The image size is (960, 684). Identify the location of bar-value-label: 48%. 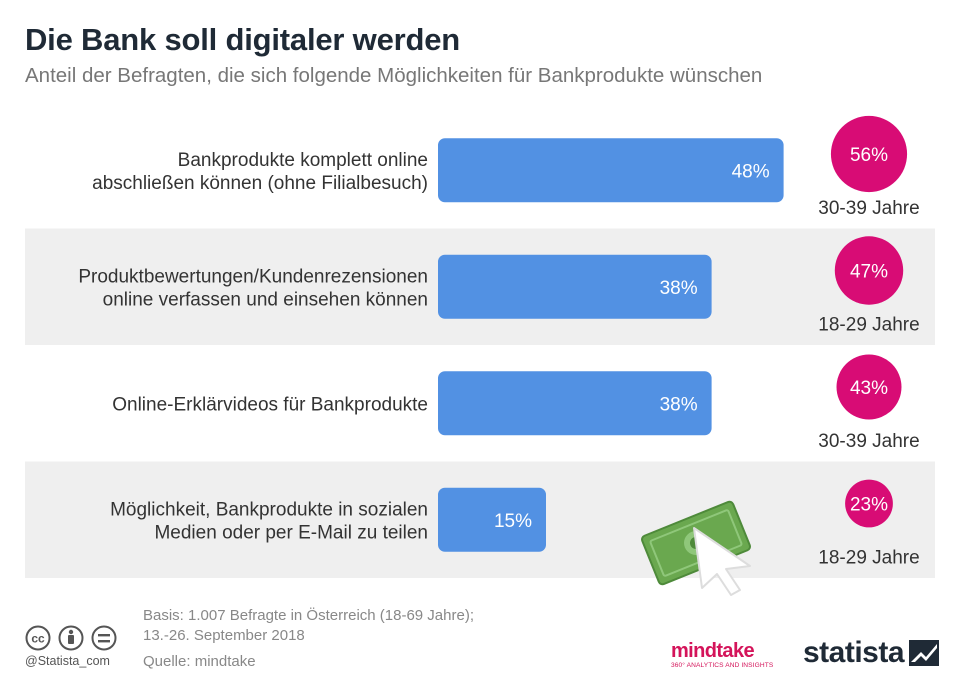
(751, 171).